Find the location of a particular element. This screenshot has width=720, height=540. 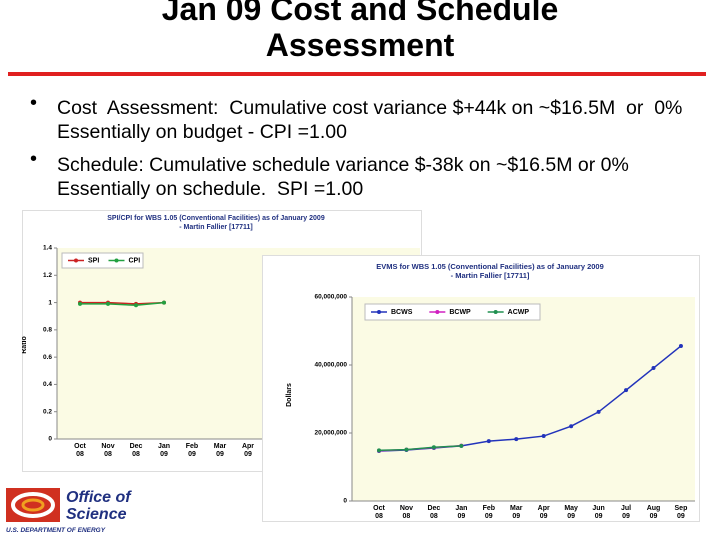

logo-mark is located at coordinates (33, 505).